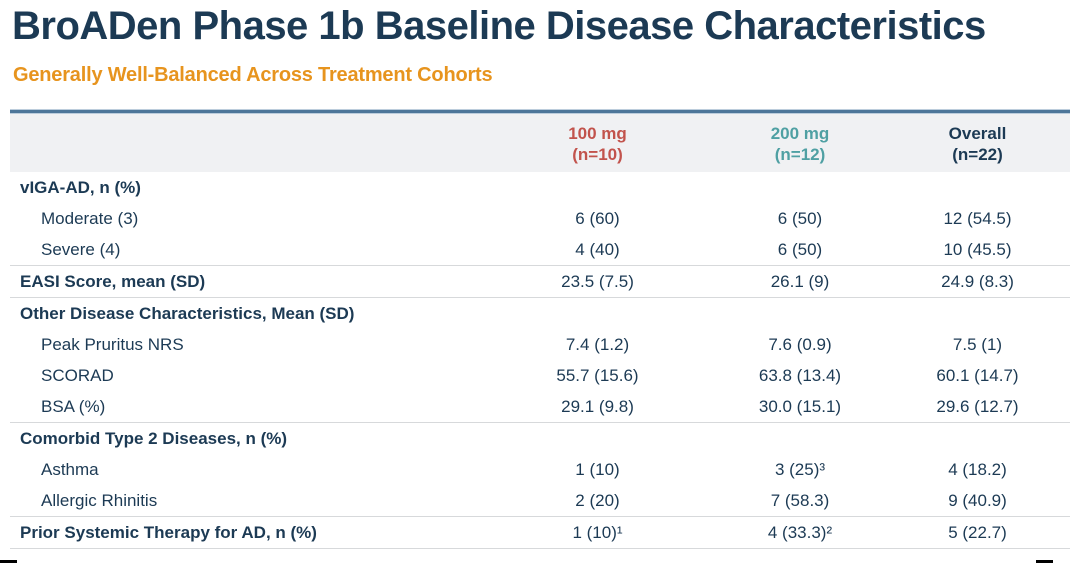 Image resolution: width=1080 pixels, height=569 pixels. What do you see at coordinates (540, 218) in the screenshot?
I see `table-row: Moderate (3) 6 (60) 6 (50) 12 (54.5)` at bounding box center [540, 218].